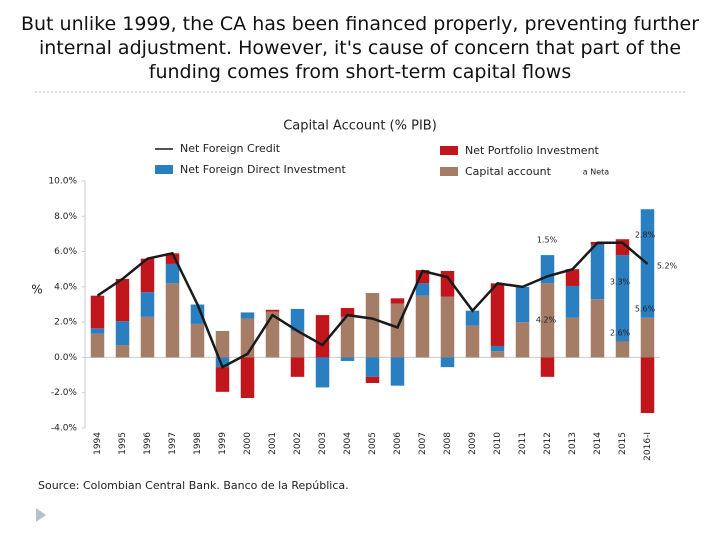  What do you see at coordinates (623, 443) in the screenshot?
I see `x-tick-label: 2015` at bounding box center [623, 443].